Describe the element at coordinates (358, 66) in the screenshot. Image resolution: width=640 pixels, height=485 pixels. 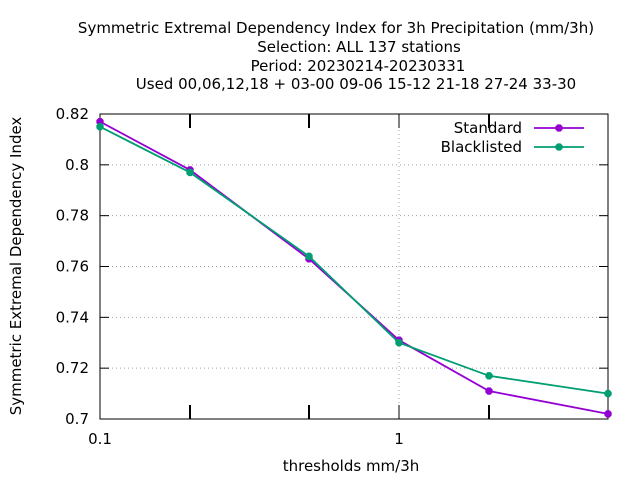
I see `title-line-3: Period: 20230214-20230331` at that location.